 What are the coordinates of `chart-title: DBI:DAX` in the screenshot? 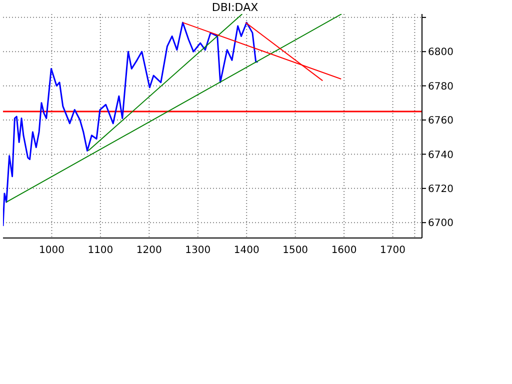 It's located at (235, 7).